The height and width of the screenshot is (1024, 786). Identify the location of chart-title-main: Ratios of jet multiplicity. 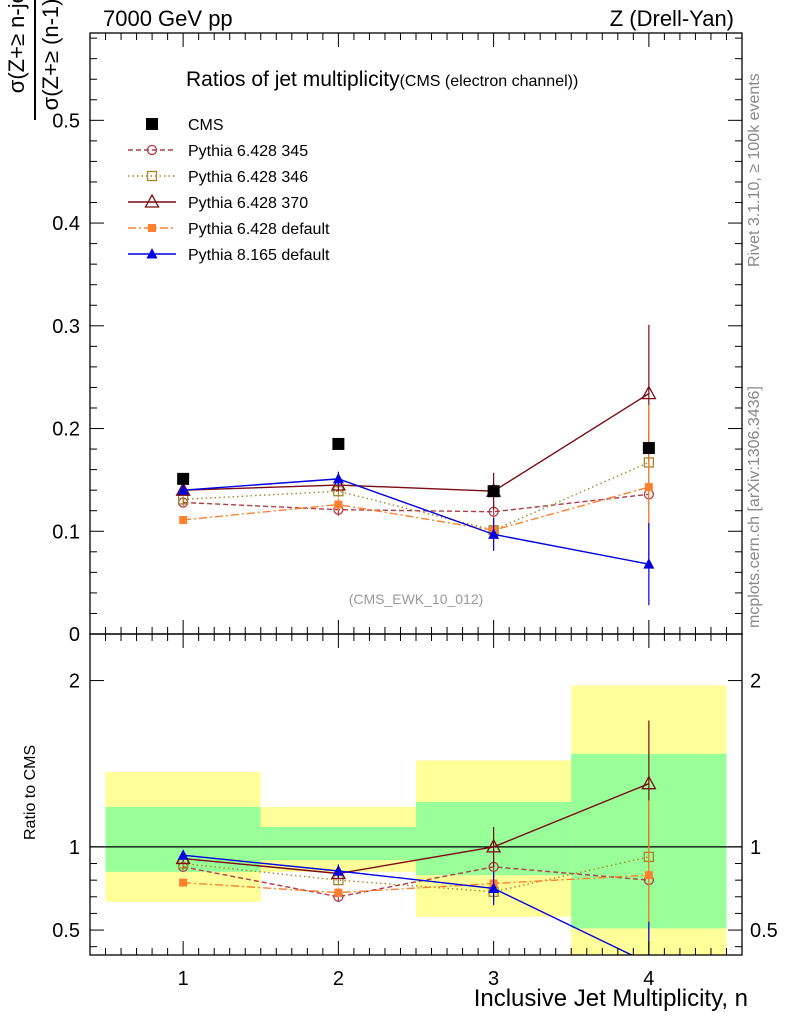
(293, 79).